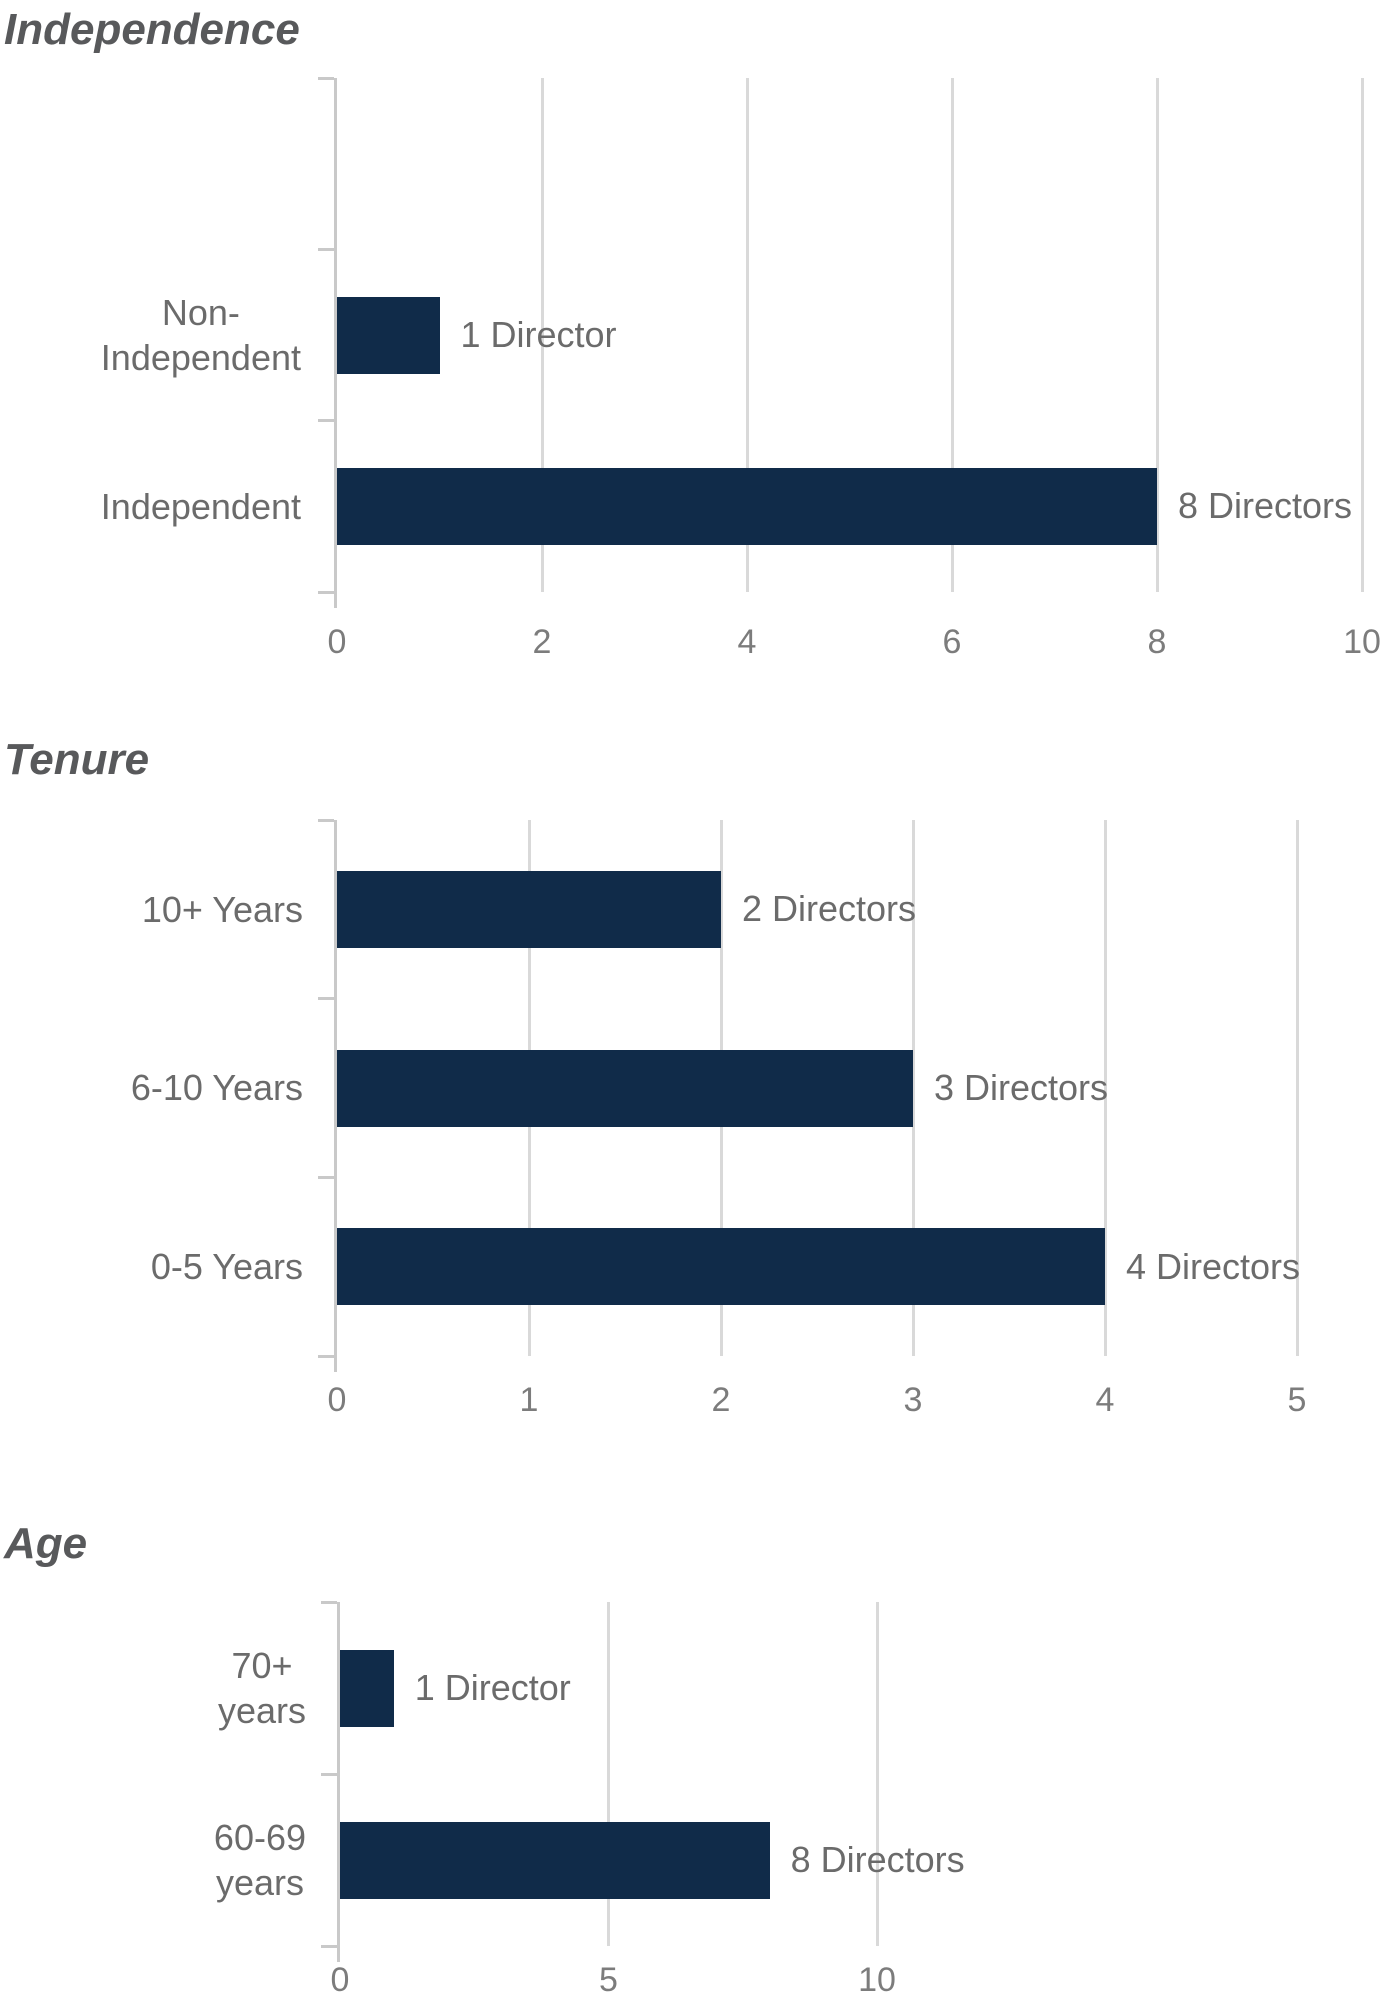 The image size is (1383, 2009). Describe the element at coordinates (913, 1400) in the screenshot. I see `x-axis-tick-label: 3` at that location.